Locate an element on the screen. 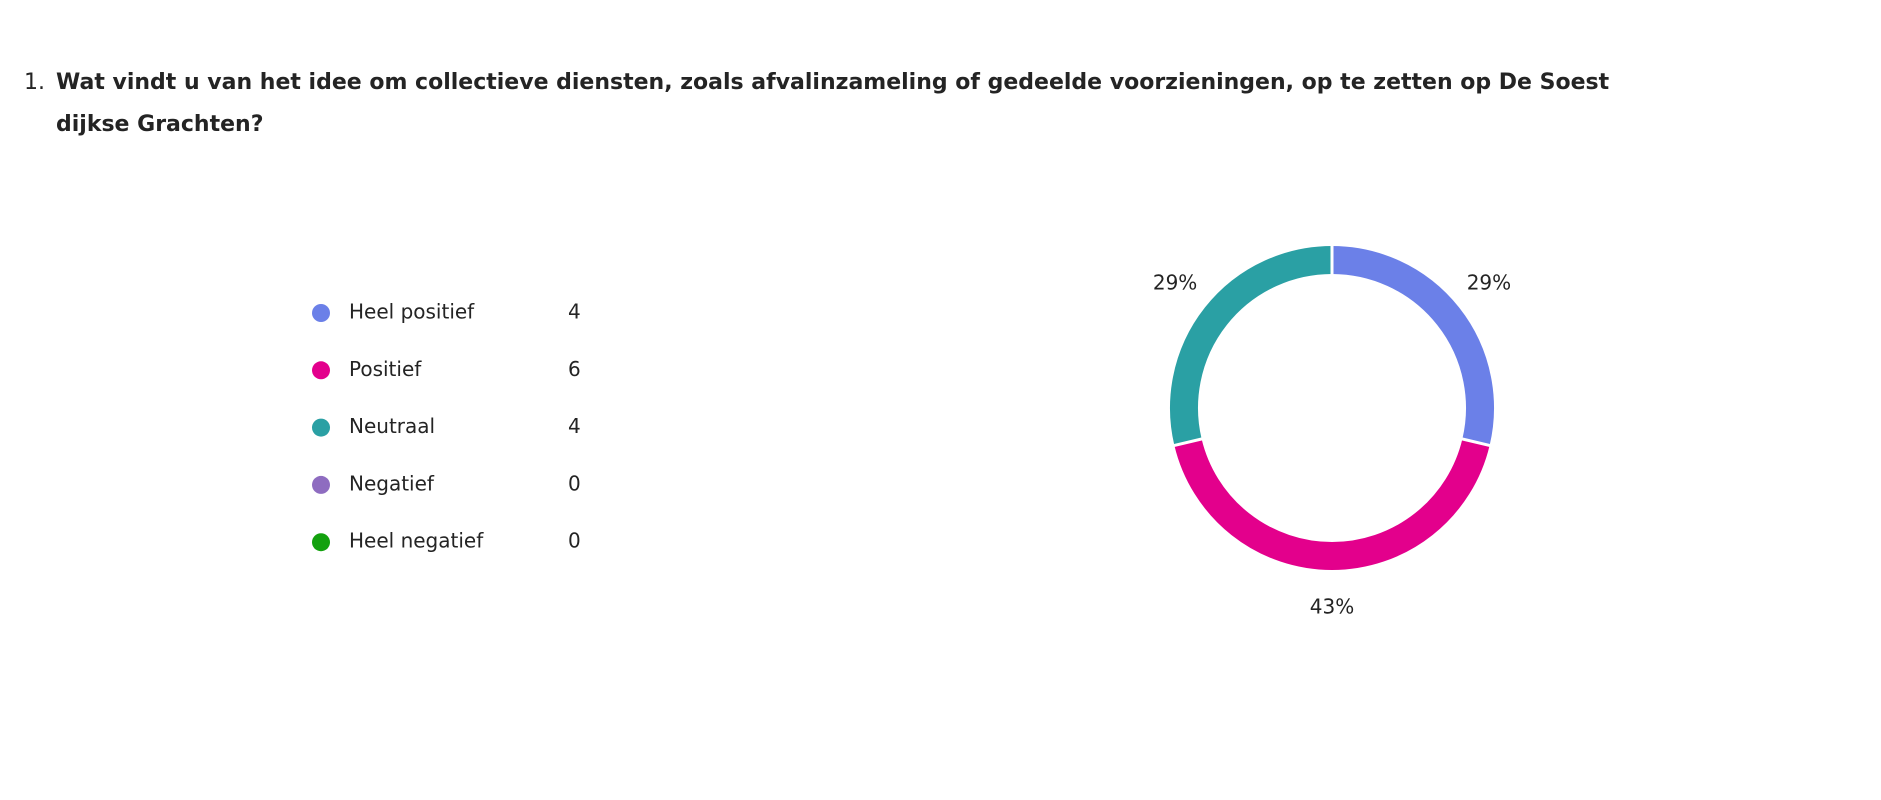 The image size is (1881, 800). legend-count: 6 is located at coordinates (574, 369).